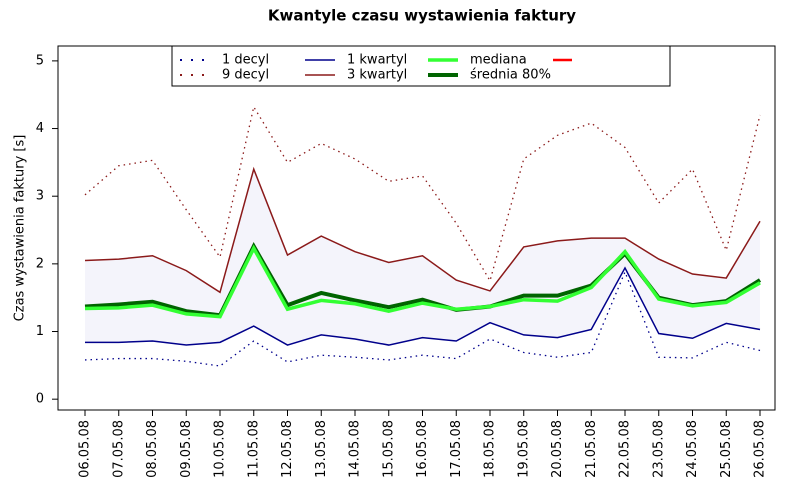 The image size is (800, 494). What do you see at coordinates (422, 16) in the screenshot?
I see `chart-title: Kwantyle czasu wystawienia faktury` at bounding box center [422, 16].